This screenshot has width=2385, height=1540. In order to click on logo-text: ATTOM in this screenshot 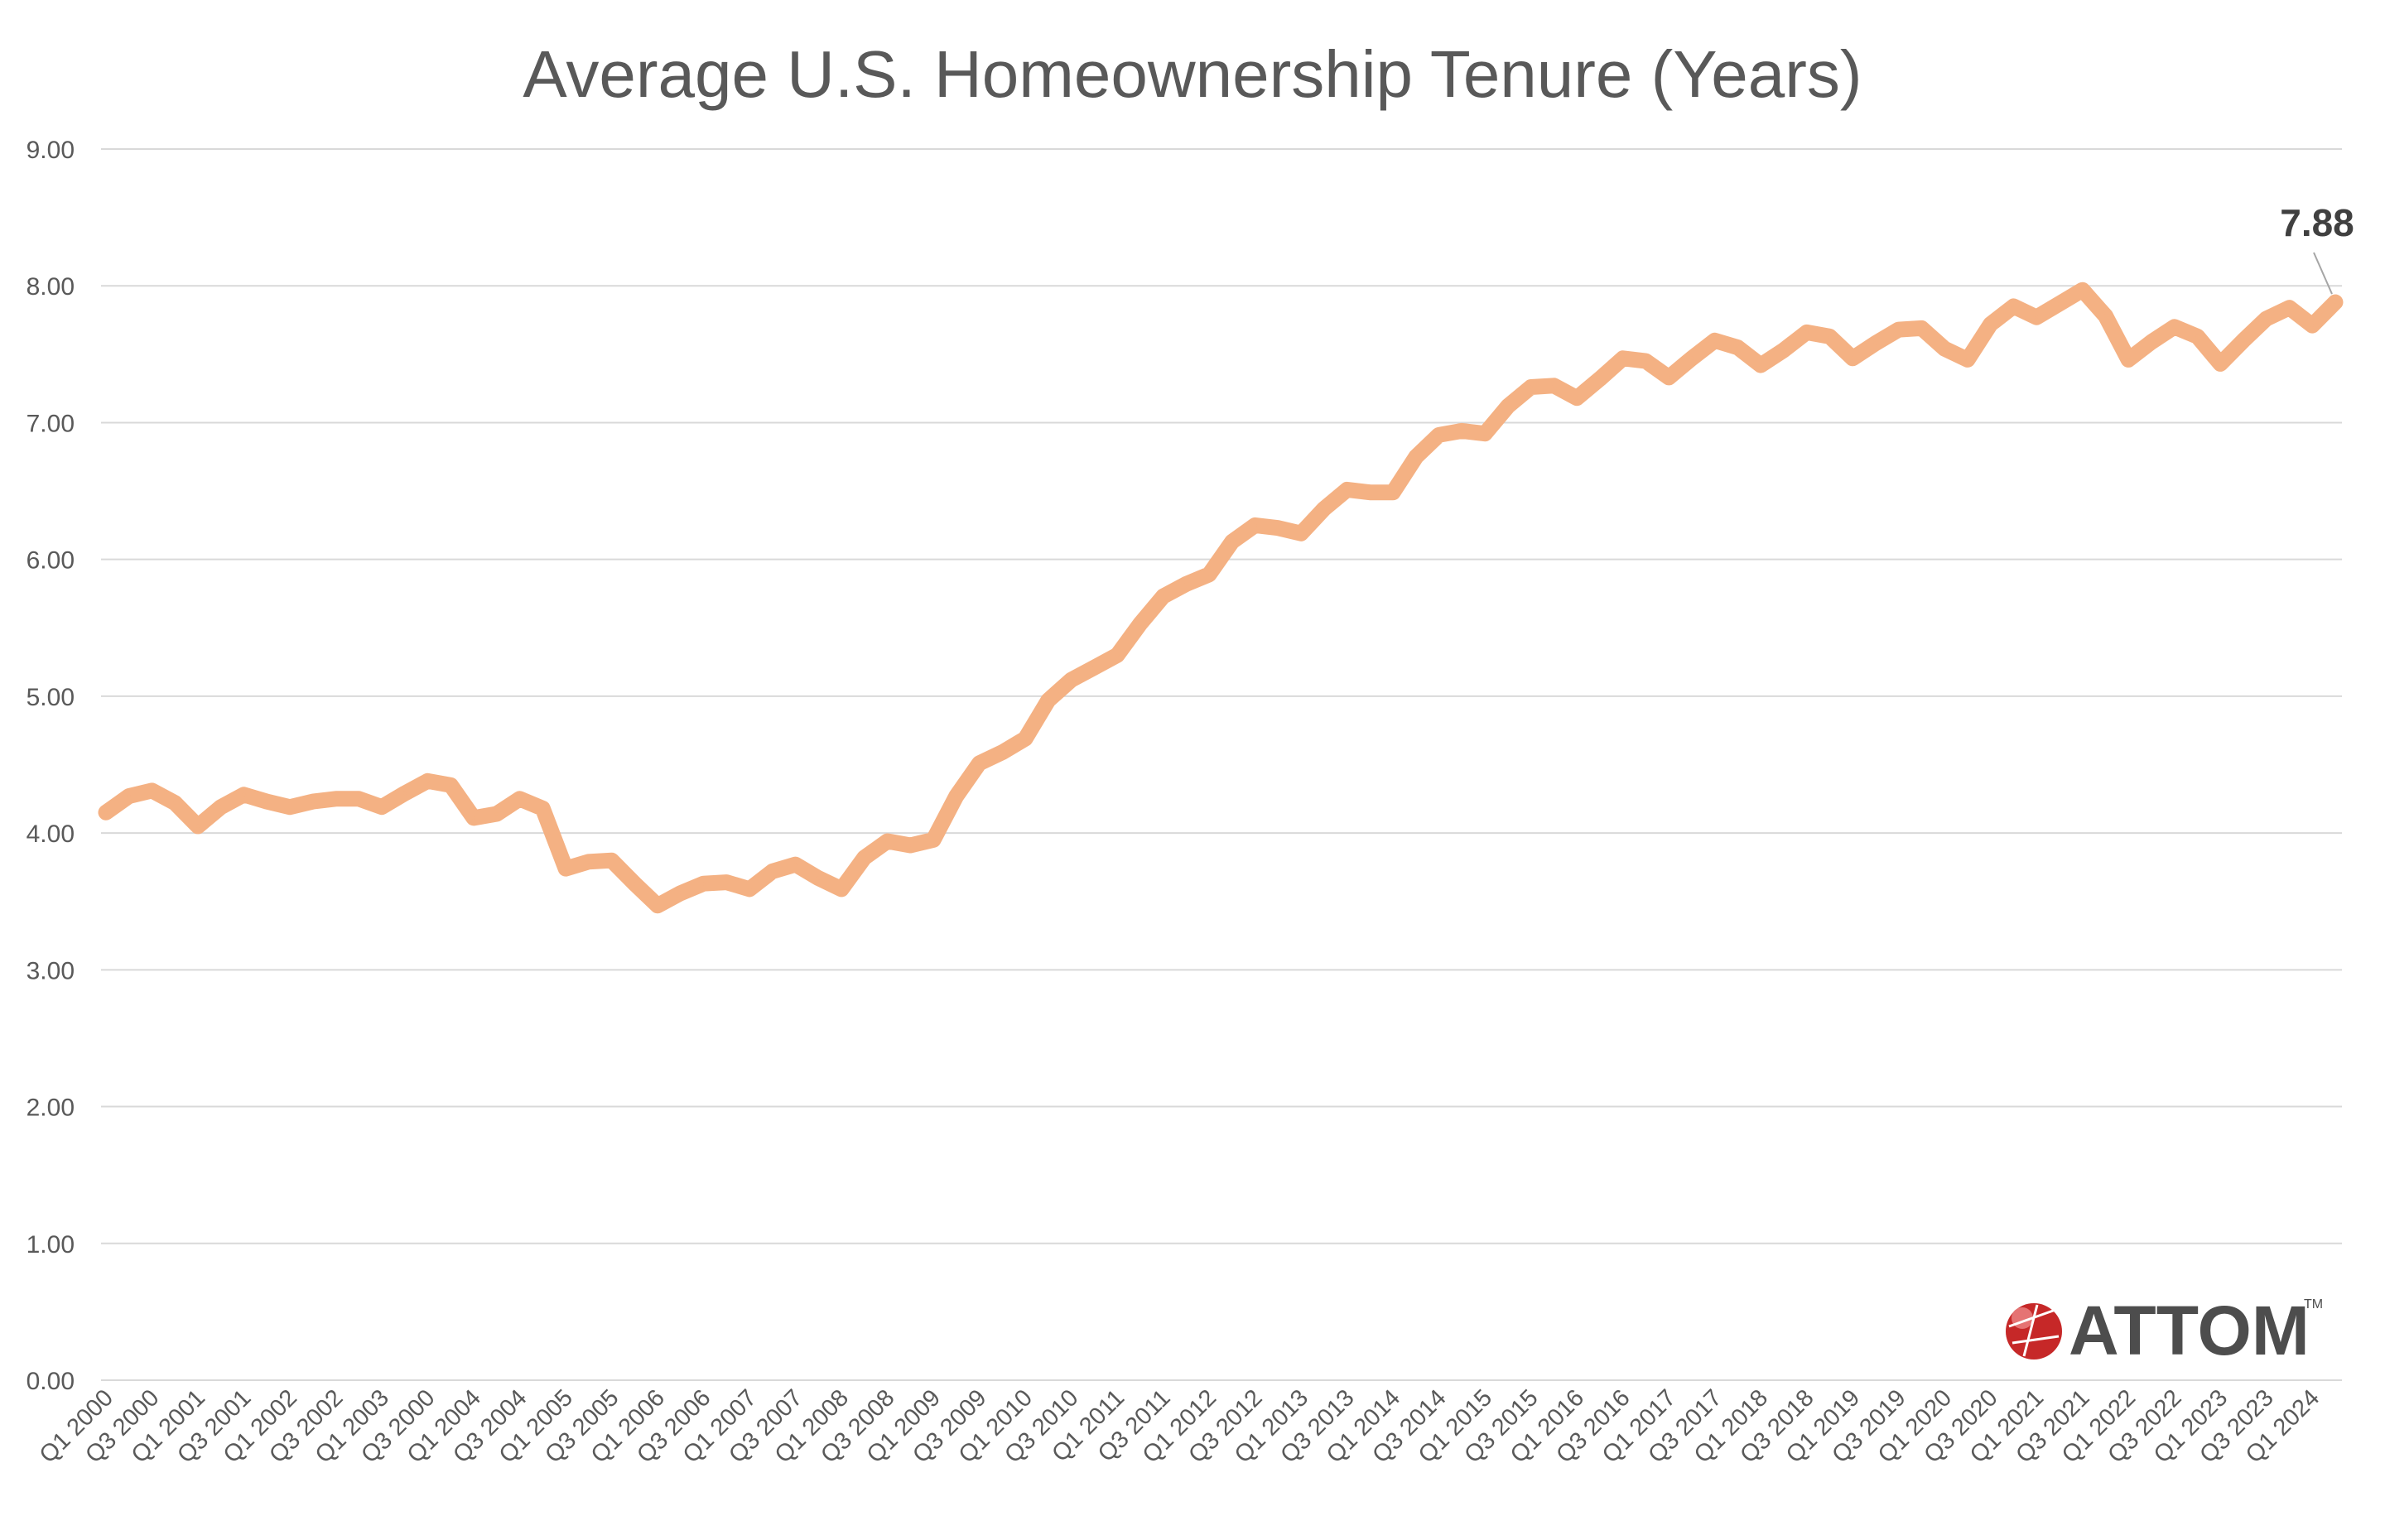, I will do `click(2189, 1330)`.